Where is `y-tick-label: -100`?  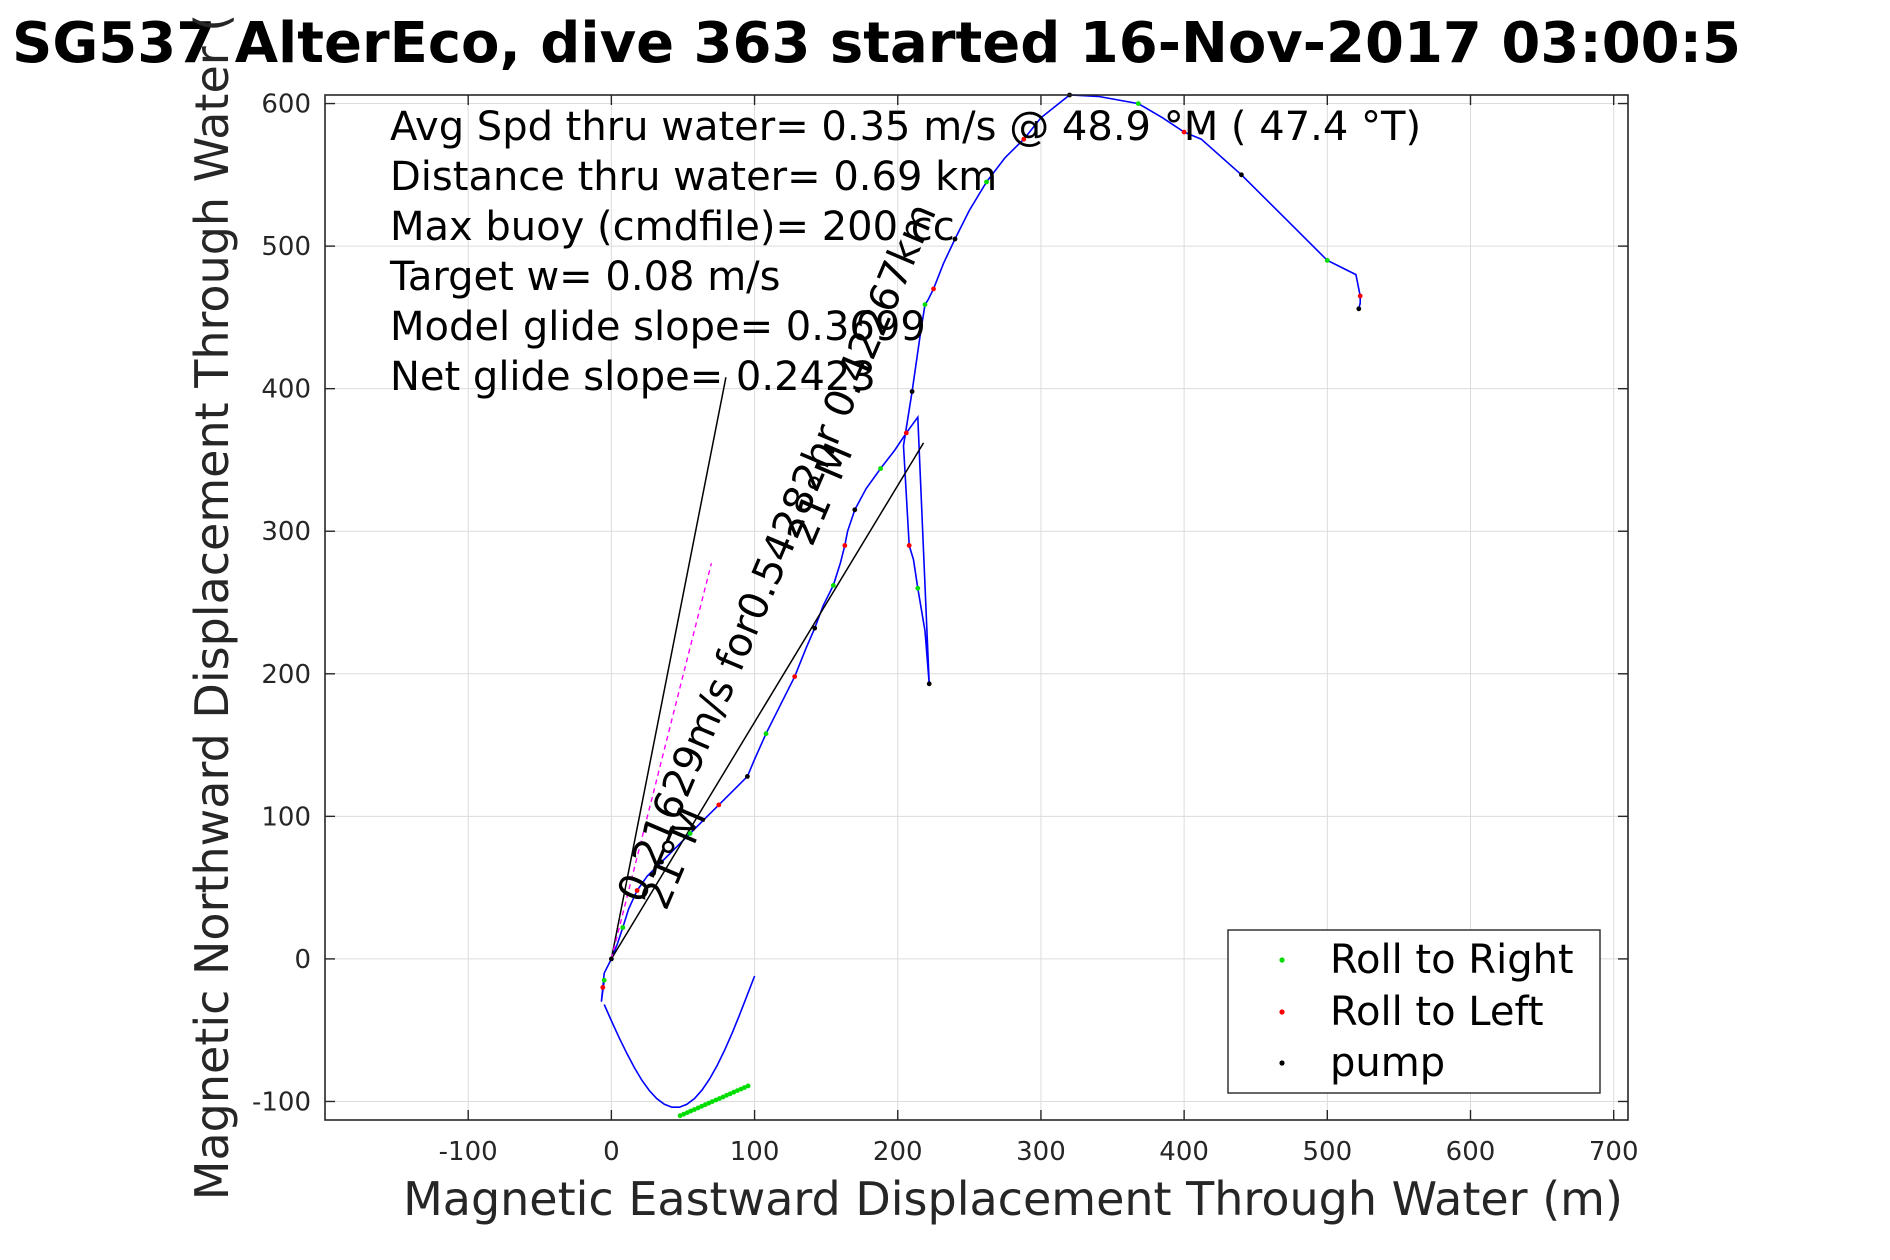
y-tick-label: -100 is located at coordinates (281, 1102).